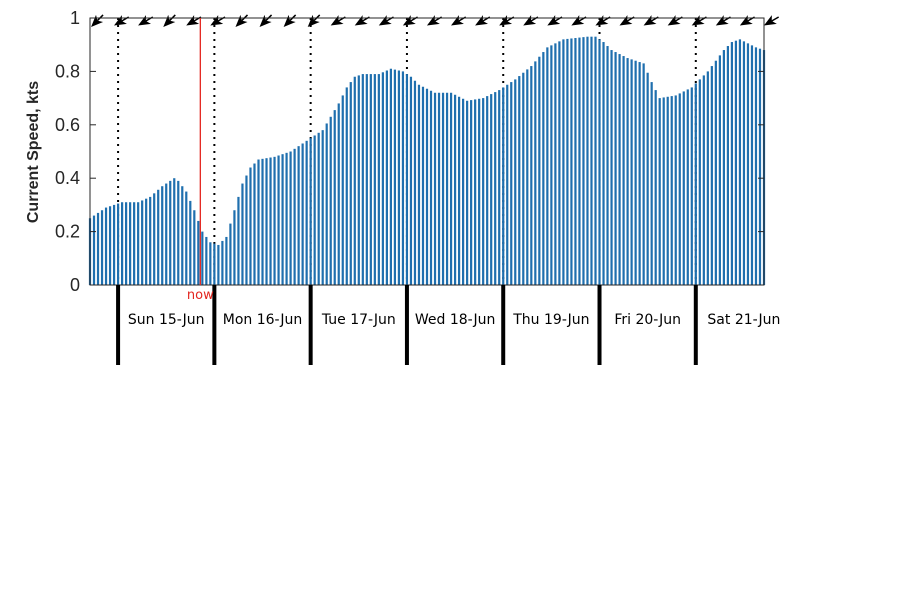 The image size is (900, 600). What do you see at coordinates (200, 295) in the screenshot?
I see `now-label: now` at bounding box center [200, 295].